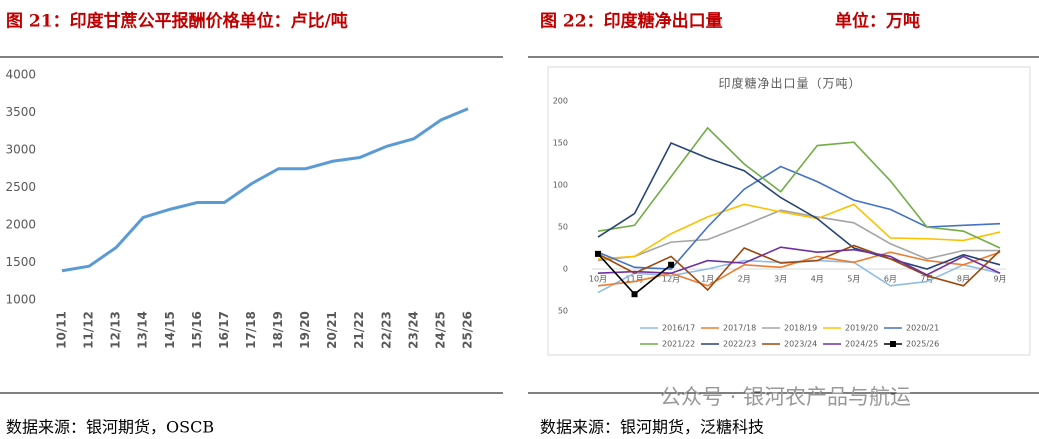 Image resolution: width=1039 pixels, height=439 pixels. Describe the element at coordinates (20, 75) in the screenshot. I see `y-tick-label: 4000` at that location.